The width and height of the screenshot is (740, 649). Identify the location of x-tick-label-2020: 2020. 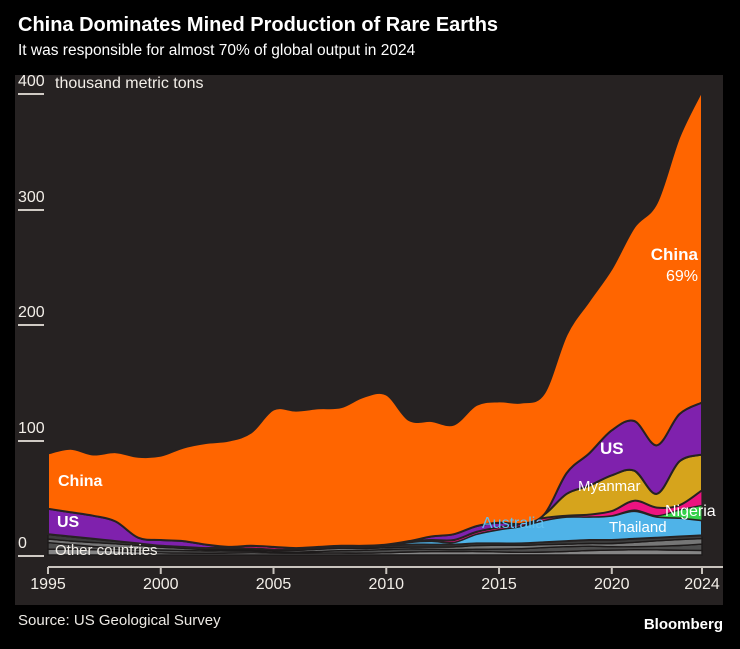
(611, 584).